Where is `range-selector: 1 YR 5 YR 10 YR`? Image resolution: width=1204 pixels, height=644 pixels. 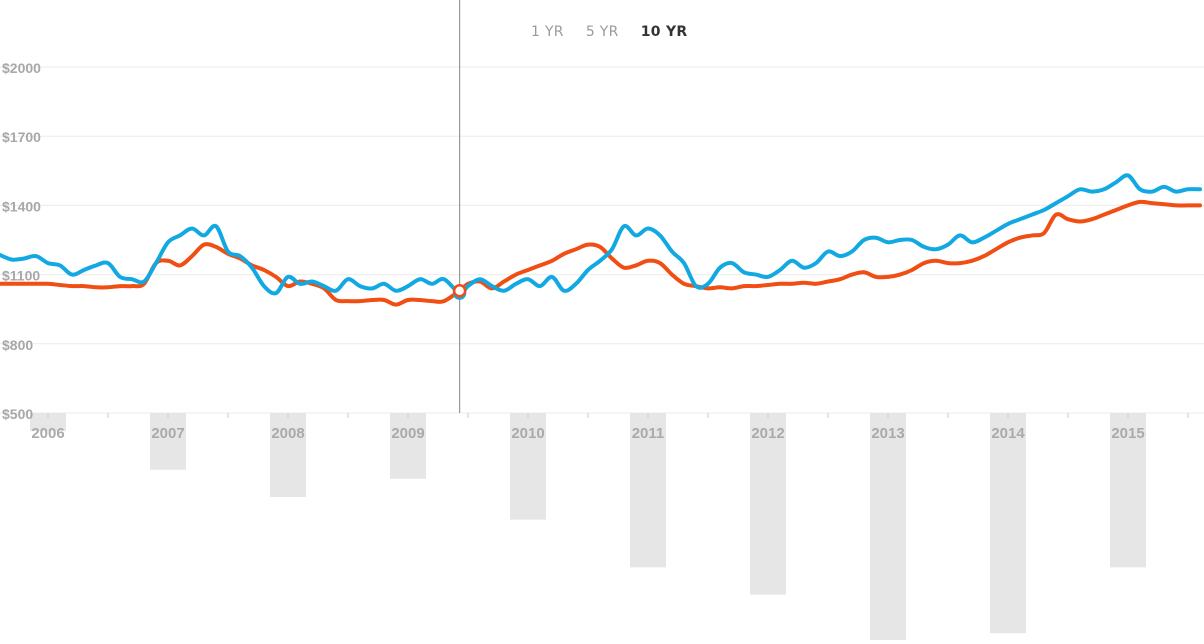
range-selector: 1 YR 5 YR 10 YR is located at coordinates (609, 32).